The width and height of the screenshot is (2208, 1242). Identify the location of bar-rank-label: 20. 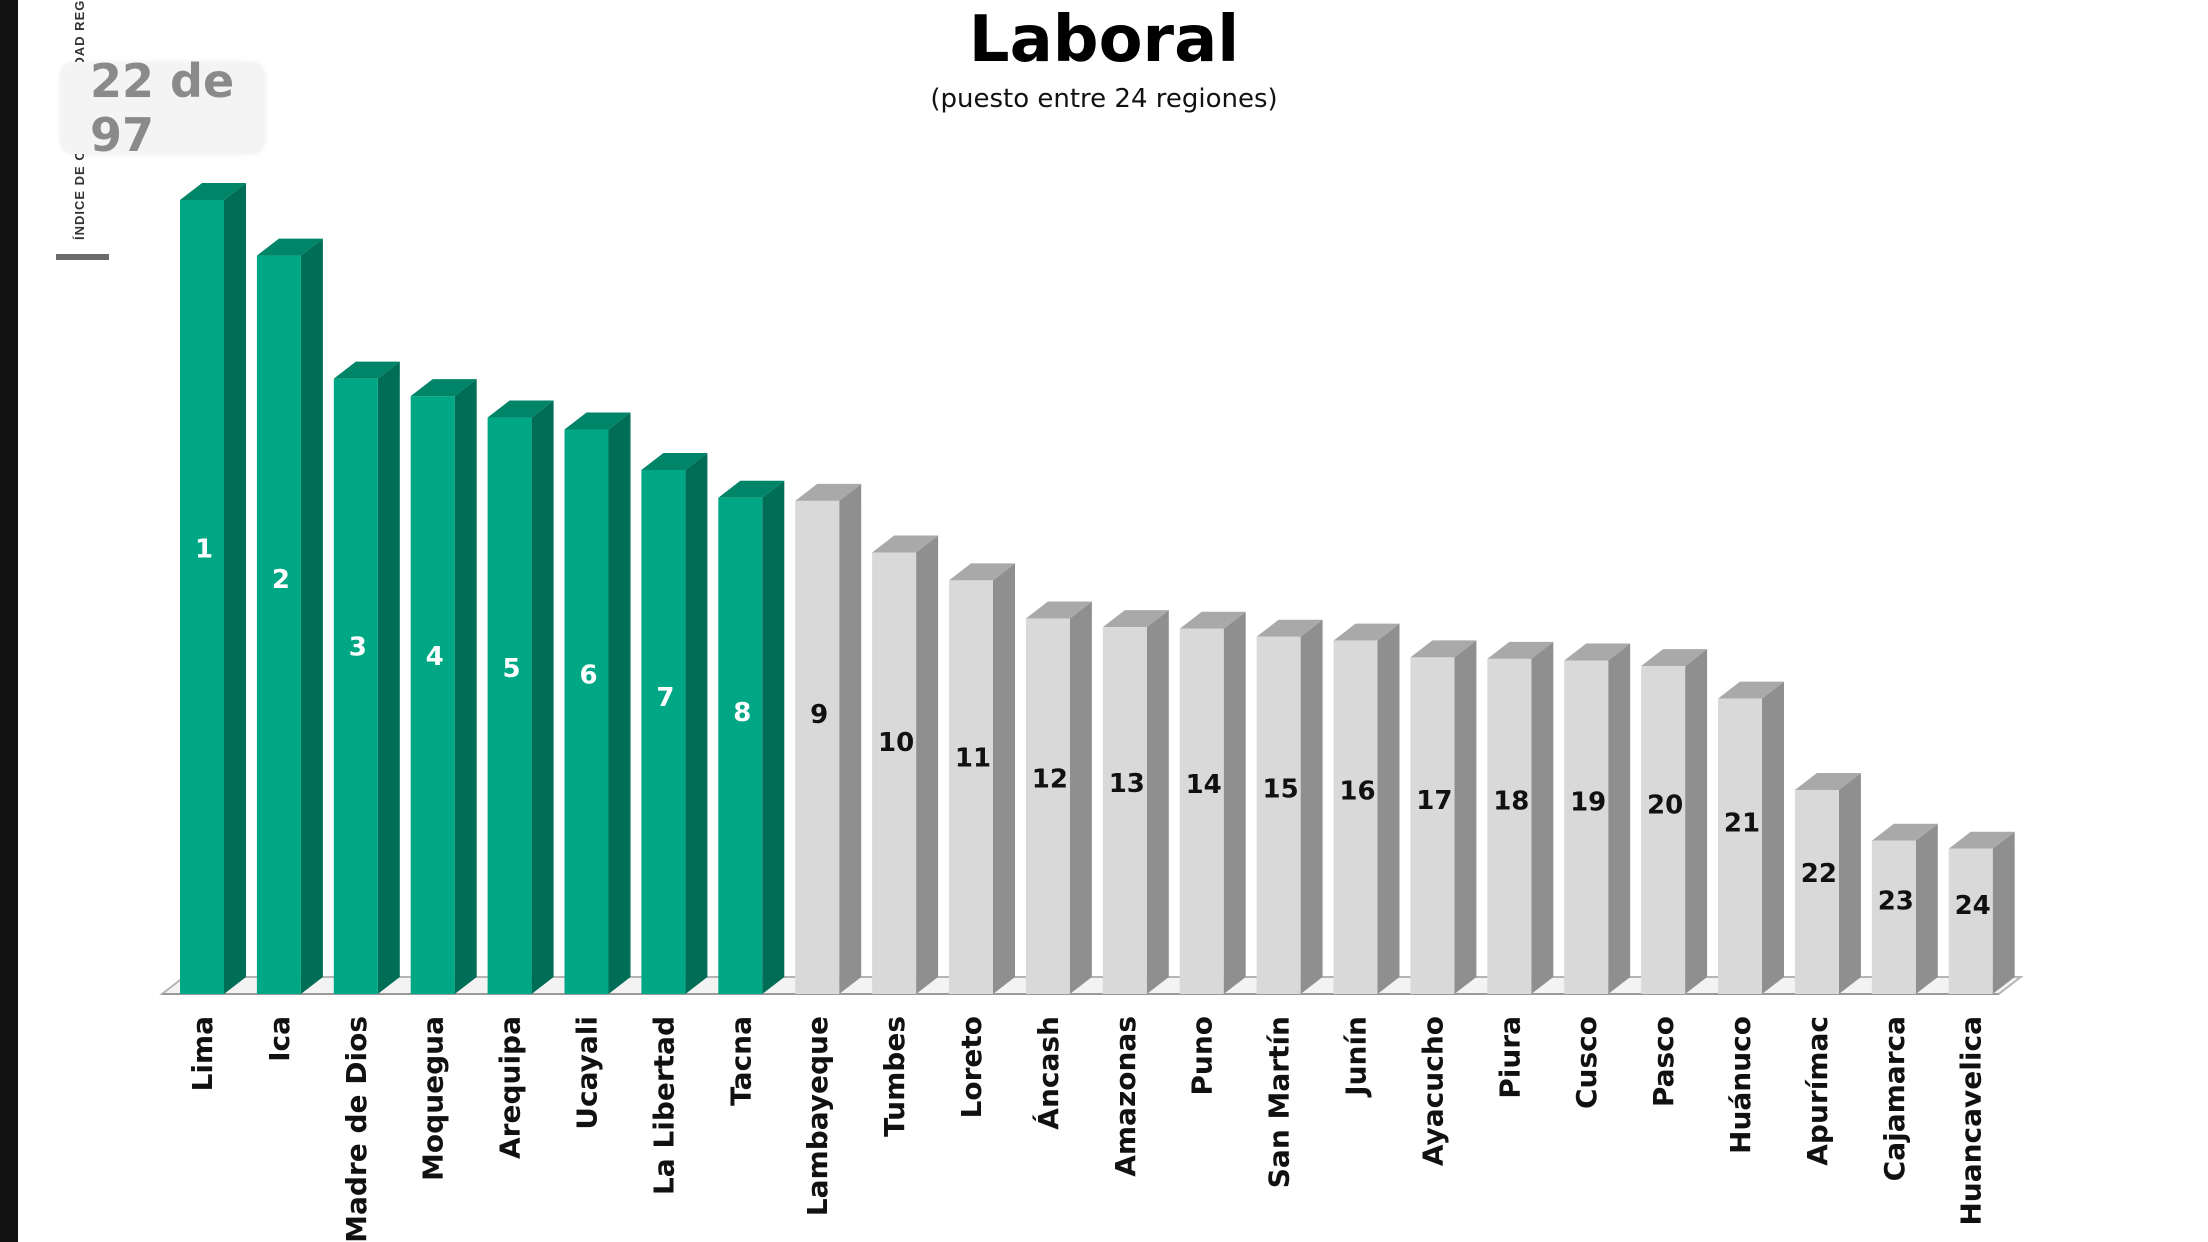
(1665, 806).